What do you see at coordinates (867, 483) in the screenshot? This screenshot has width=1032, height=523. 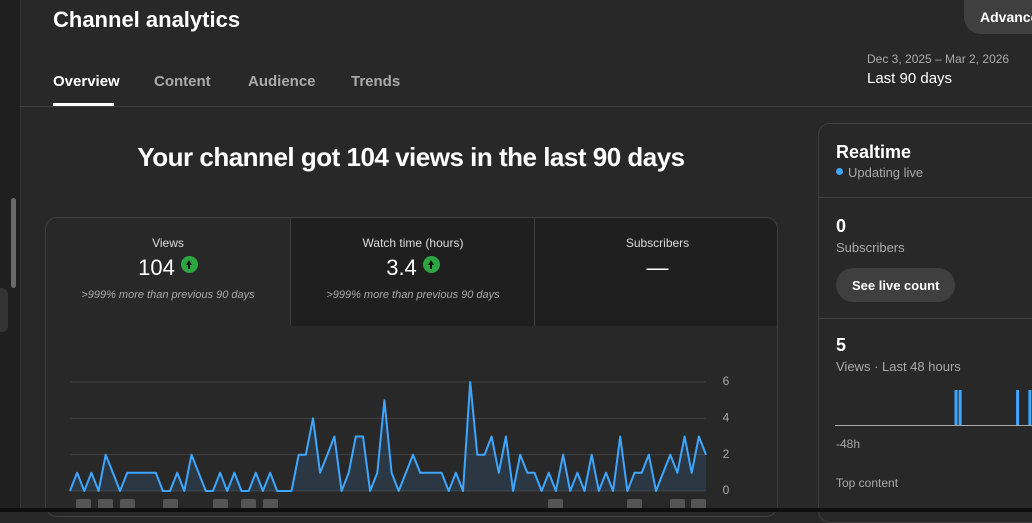 I see `top-content: Top content` at bounding box center [867, 483].